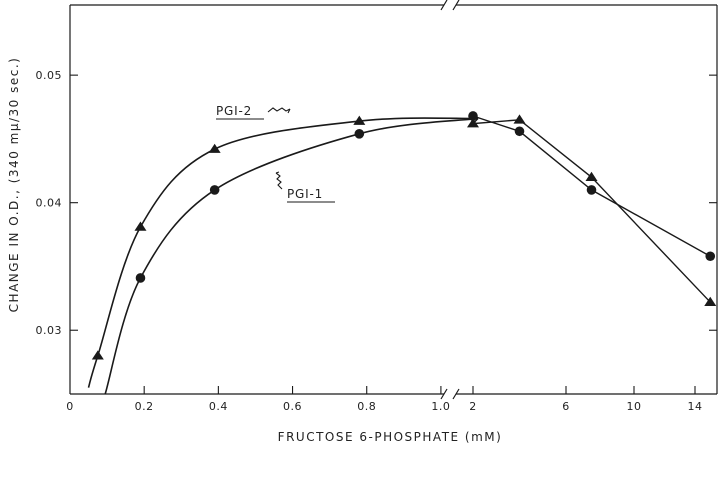 This screenshot has height=478, width=718. What do you see at coordinates (695, 406) in the screenshot?
I see `x-tick-label: 14` at bounding box center [695, 406].